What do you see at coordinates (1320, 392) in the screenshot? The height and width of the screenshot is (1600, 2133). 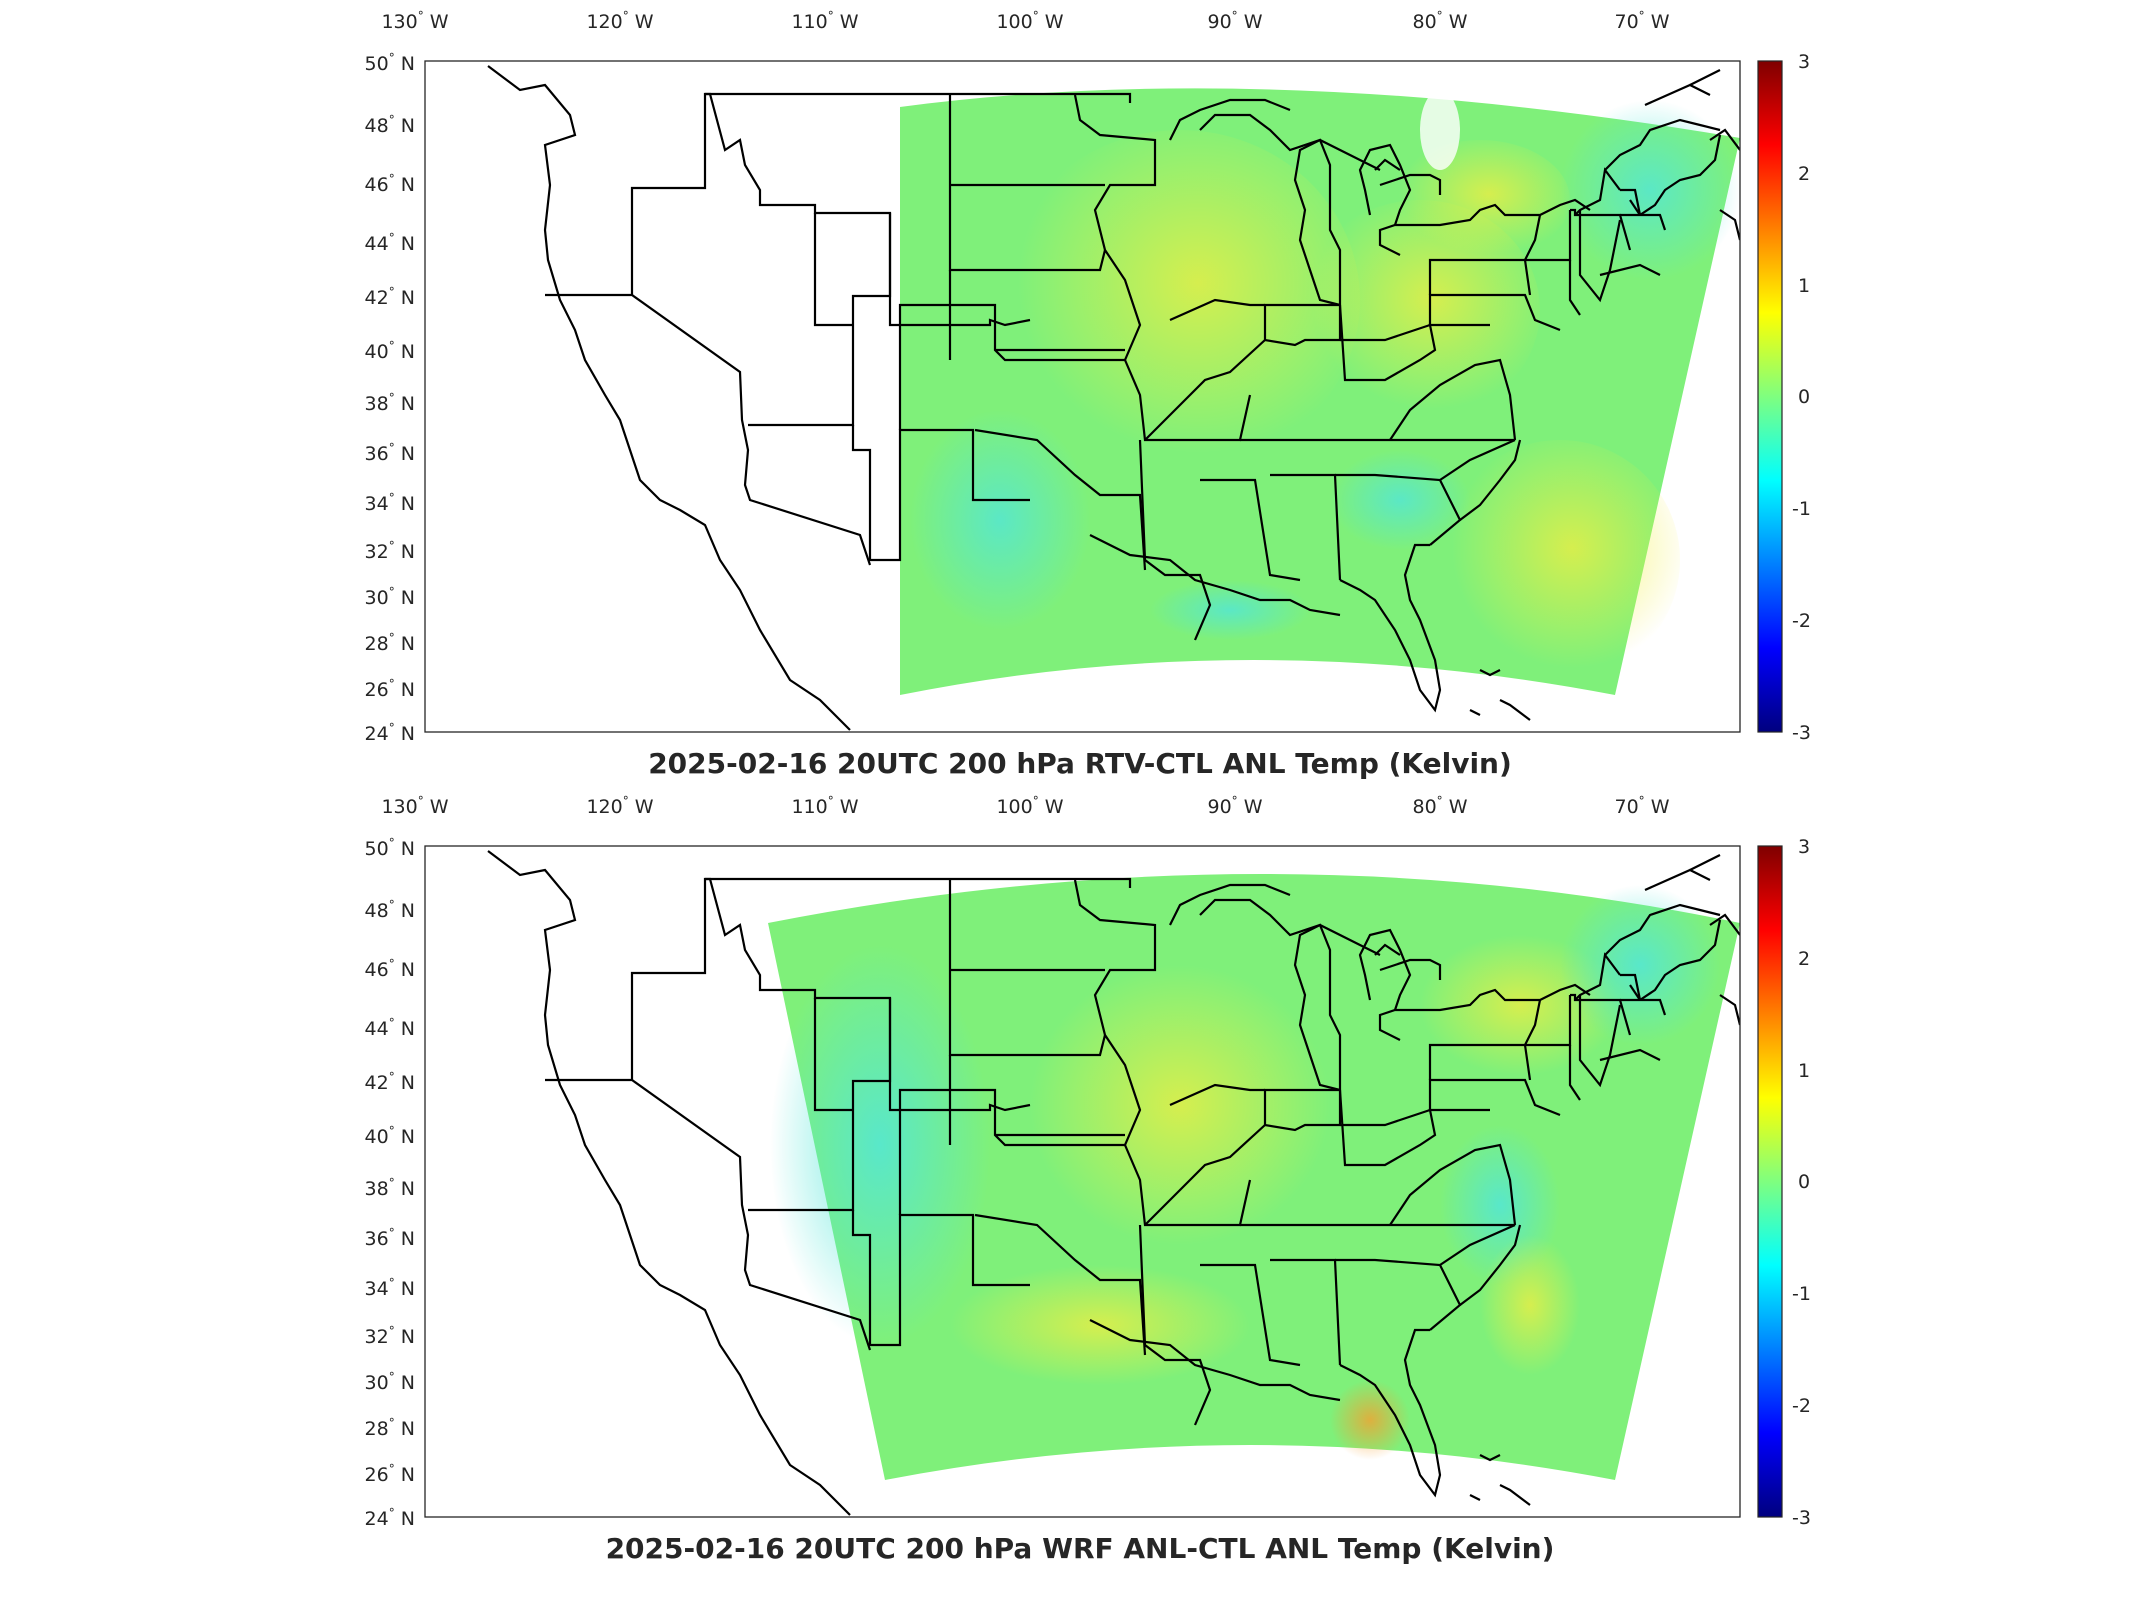 I see `temperature-difference-field` at bounding box center [1320, 392].